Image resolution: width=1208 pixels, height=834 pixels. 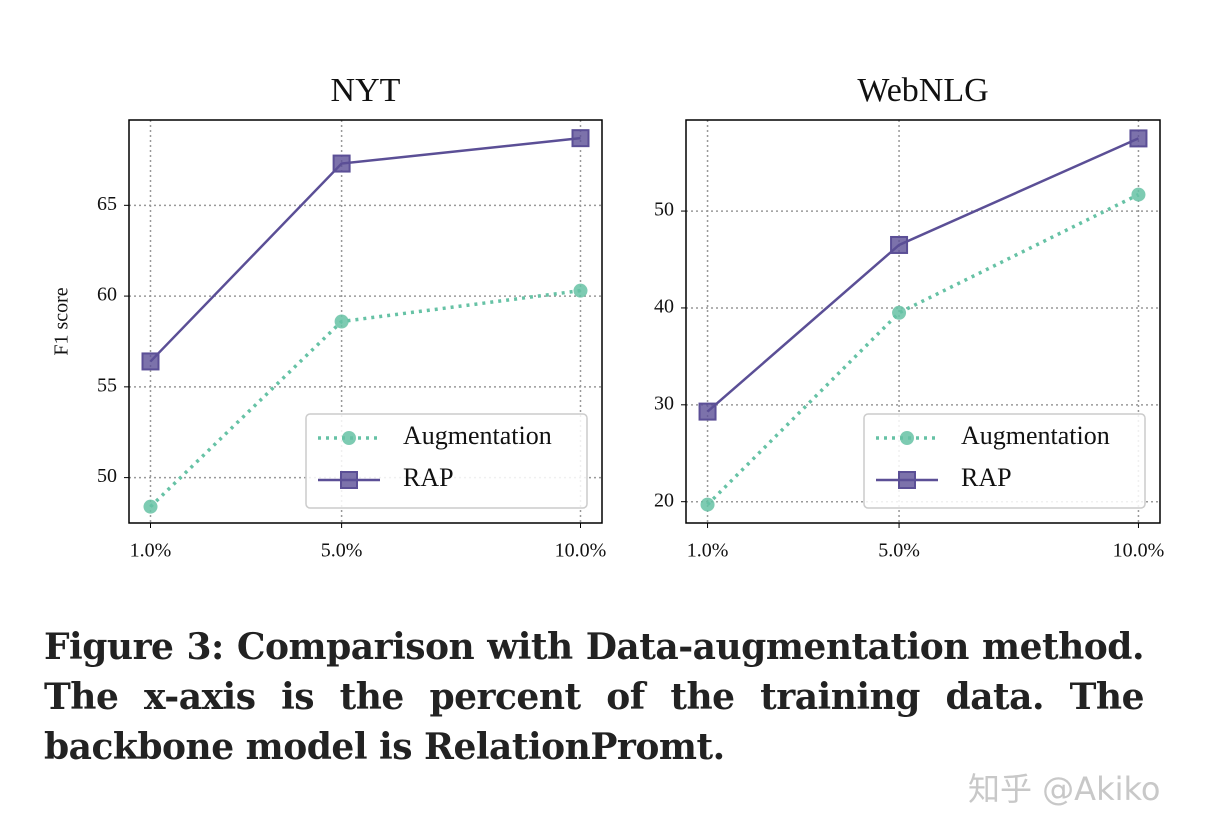 I want to click on y-tick-label: 55, so click(x=107, y=385).